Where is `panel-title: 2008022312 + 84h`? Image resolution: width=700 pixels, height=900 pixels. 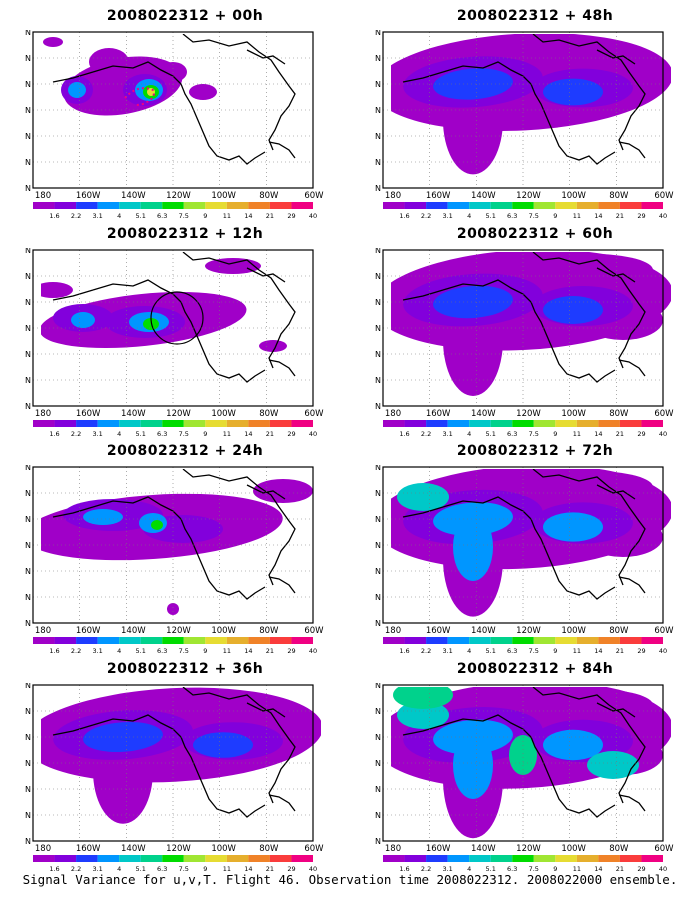
panel-title: 2008022312 + 84h is located at coordinates (535, 669).